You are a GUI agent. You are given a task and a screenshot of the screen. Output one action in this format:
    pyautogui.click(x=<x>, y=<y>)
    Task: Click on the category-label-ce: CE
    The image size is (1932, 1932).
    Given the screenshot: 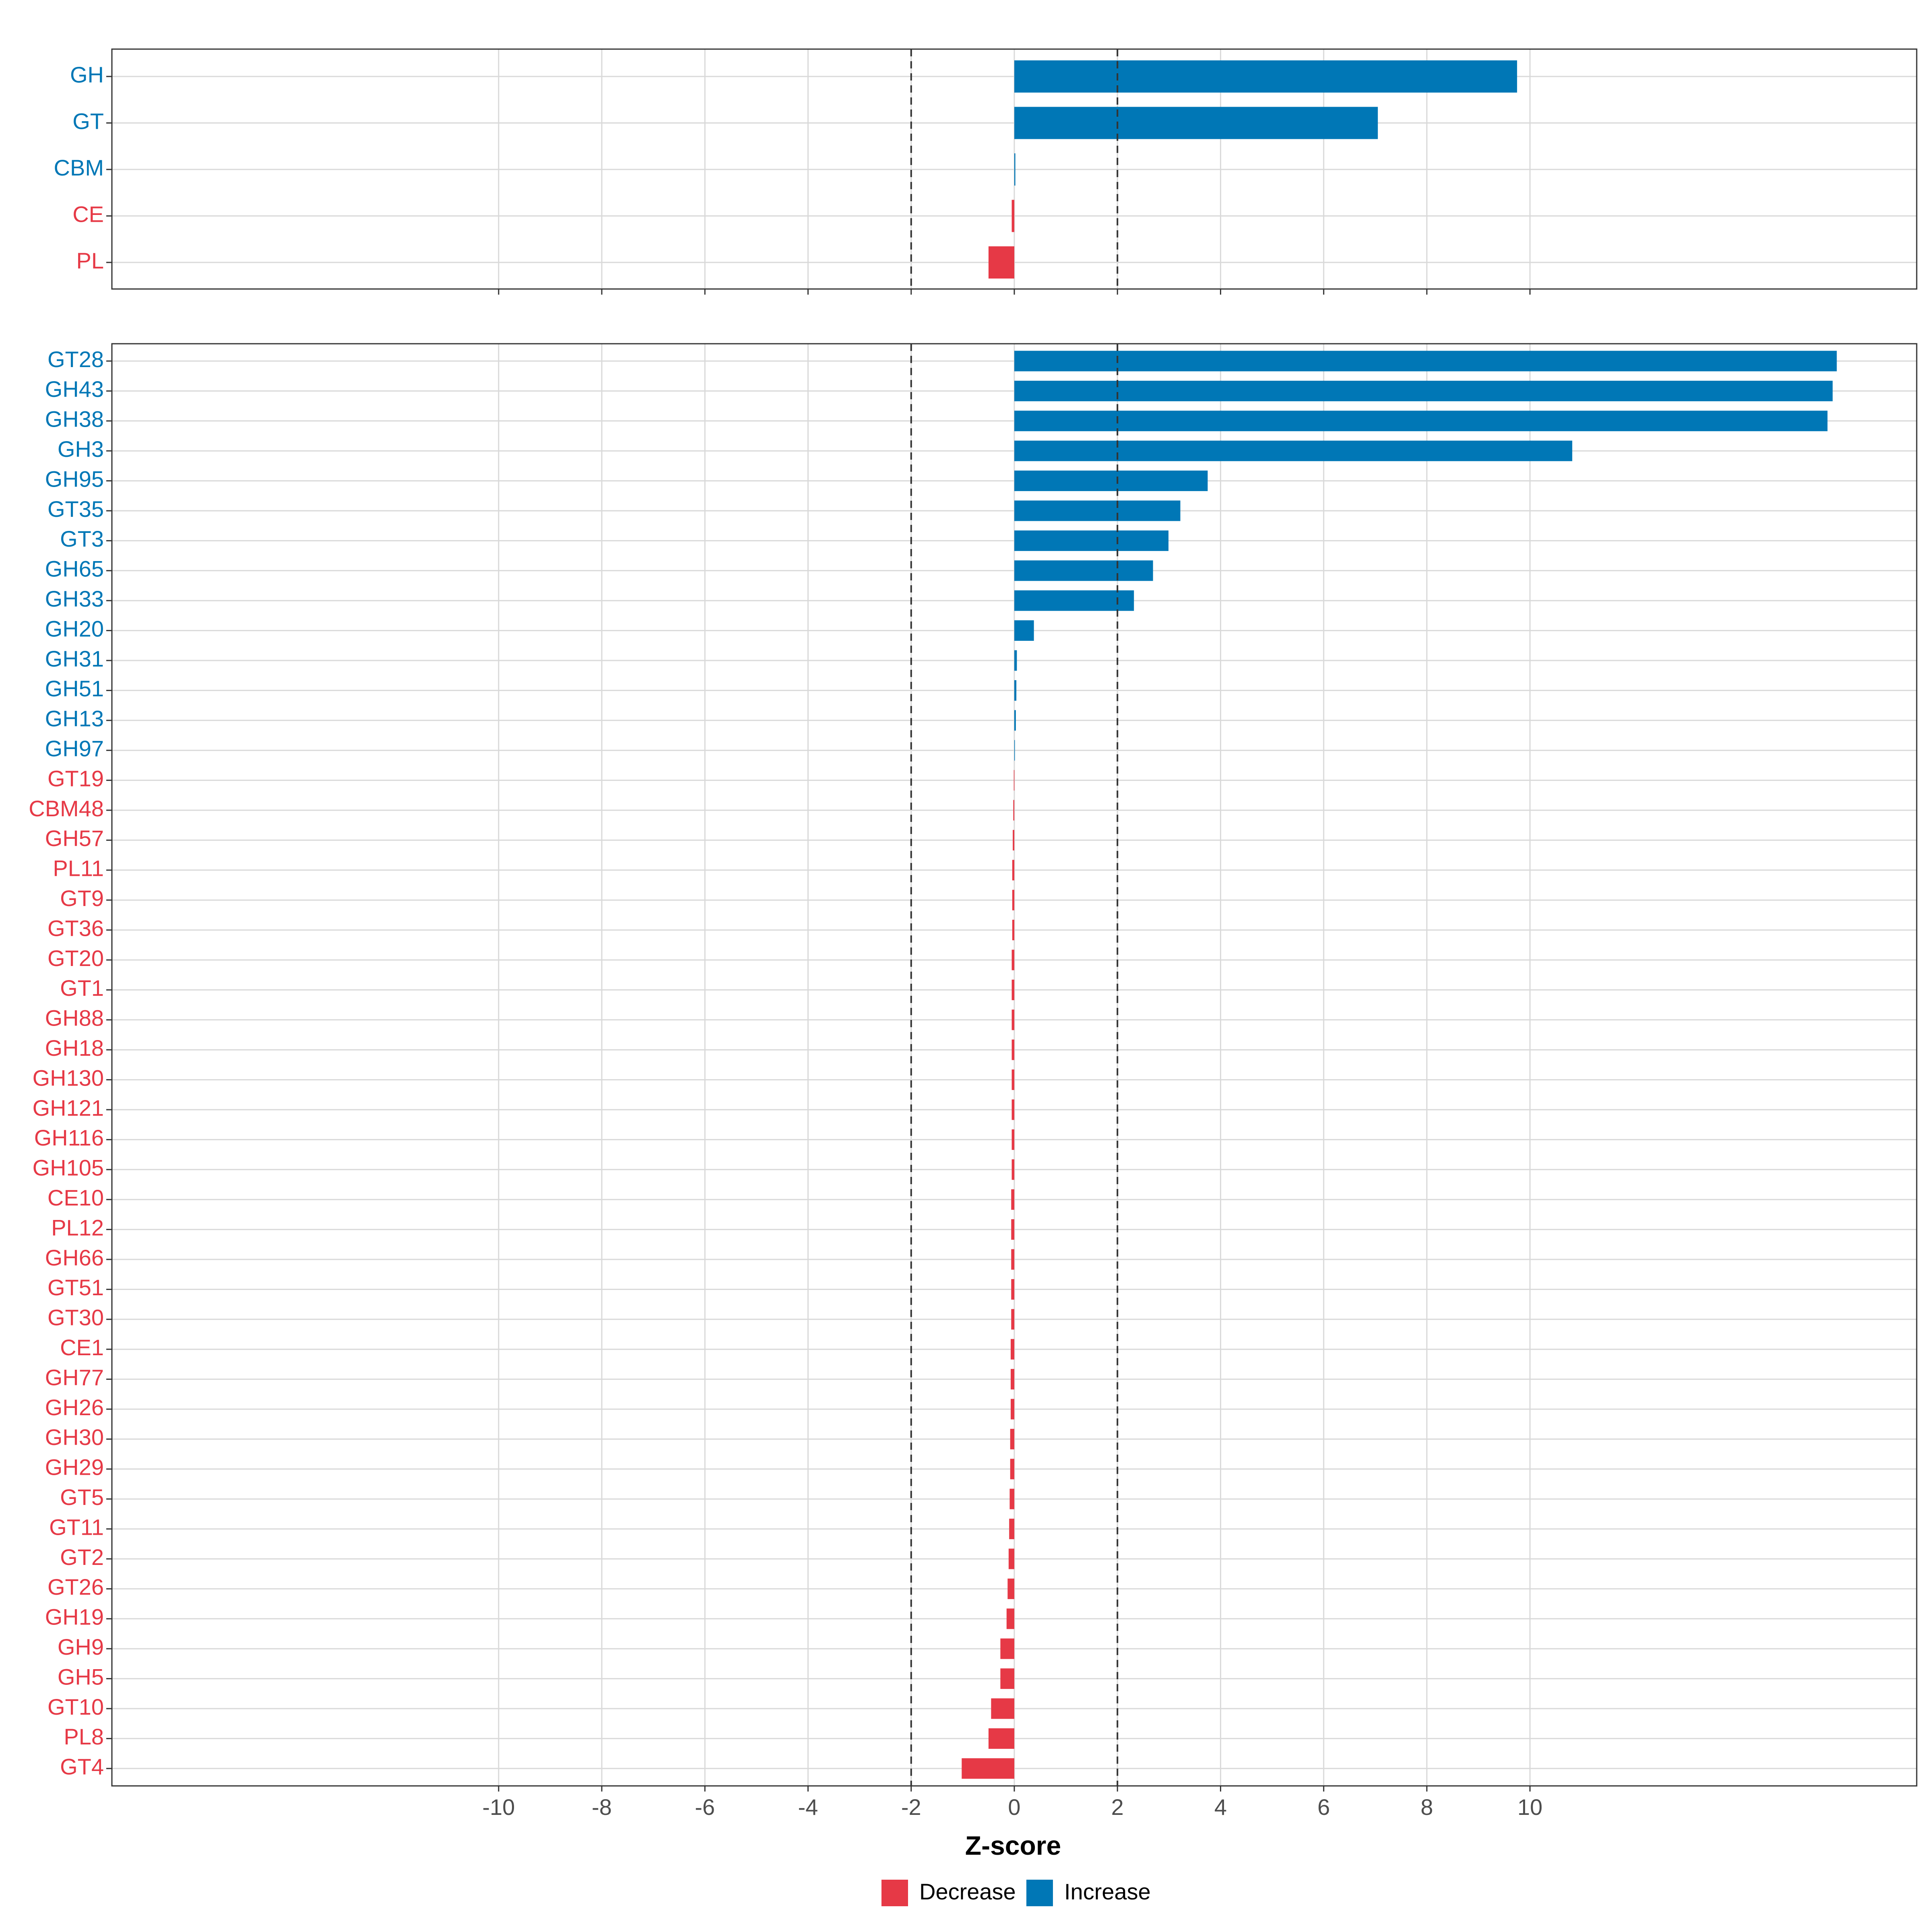 What is the action you would take?
    pyautogui.click(x=88, y=214)
    